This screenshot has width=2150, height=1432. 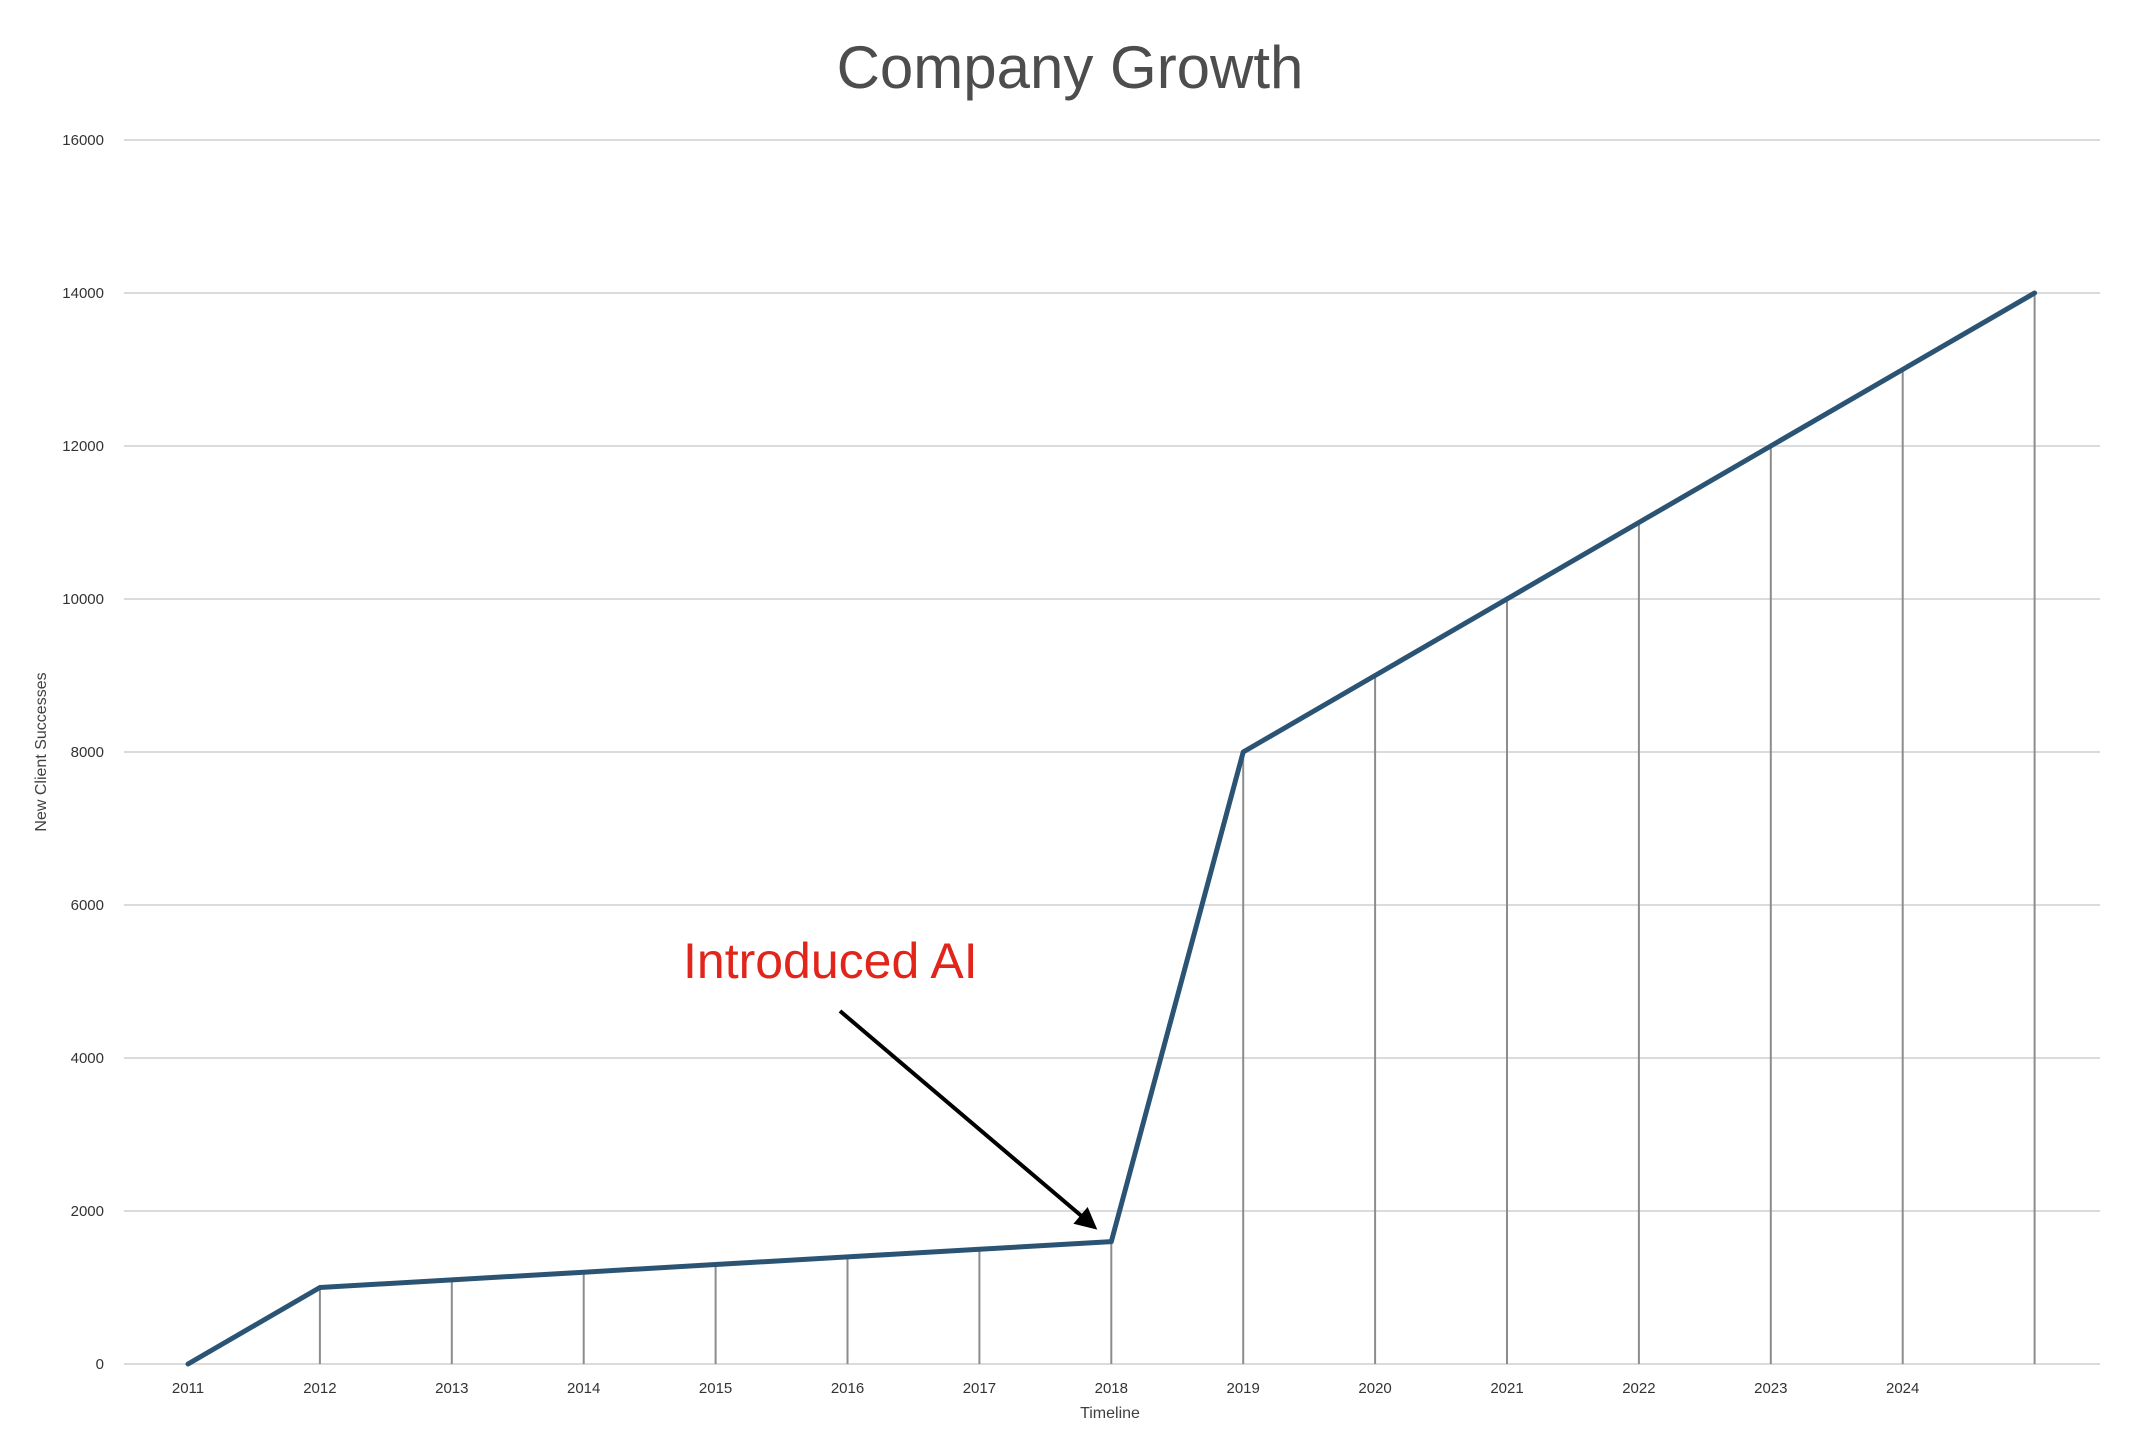 I want to click on x-tick-label: 2018, so click(x=1111, y=1388).